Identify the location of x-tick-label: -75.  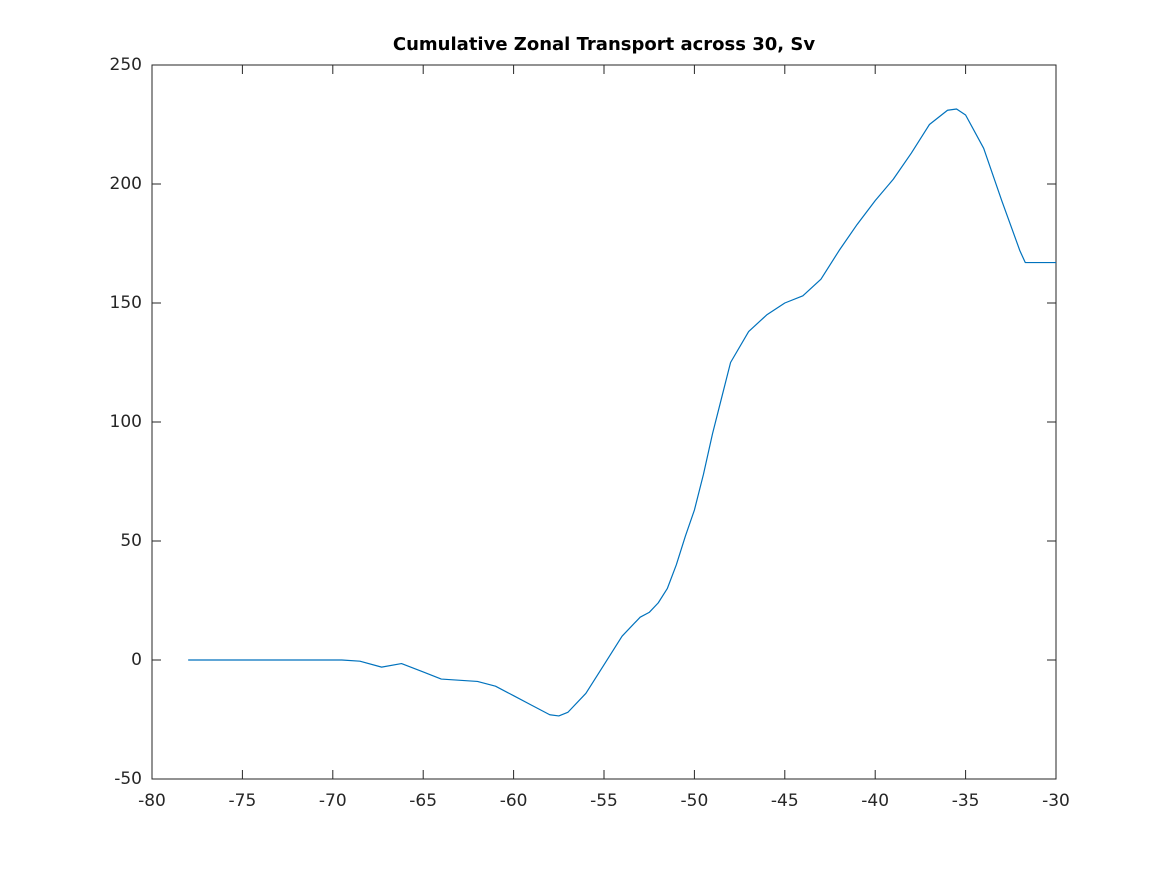
(243, 801).